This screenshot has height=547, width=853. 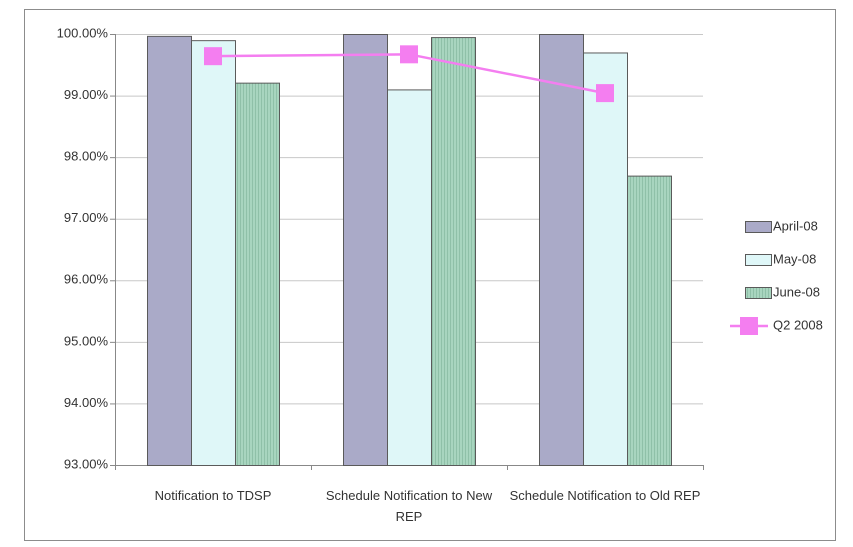 I want to click on legend-marker, so click(x=749, y=326).